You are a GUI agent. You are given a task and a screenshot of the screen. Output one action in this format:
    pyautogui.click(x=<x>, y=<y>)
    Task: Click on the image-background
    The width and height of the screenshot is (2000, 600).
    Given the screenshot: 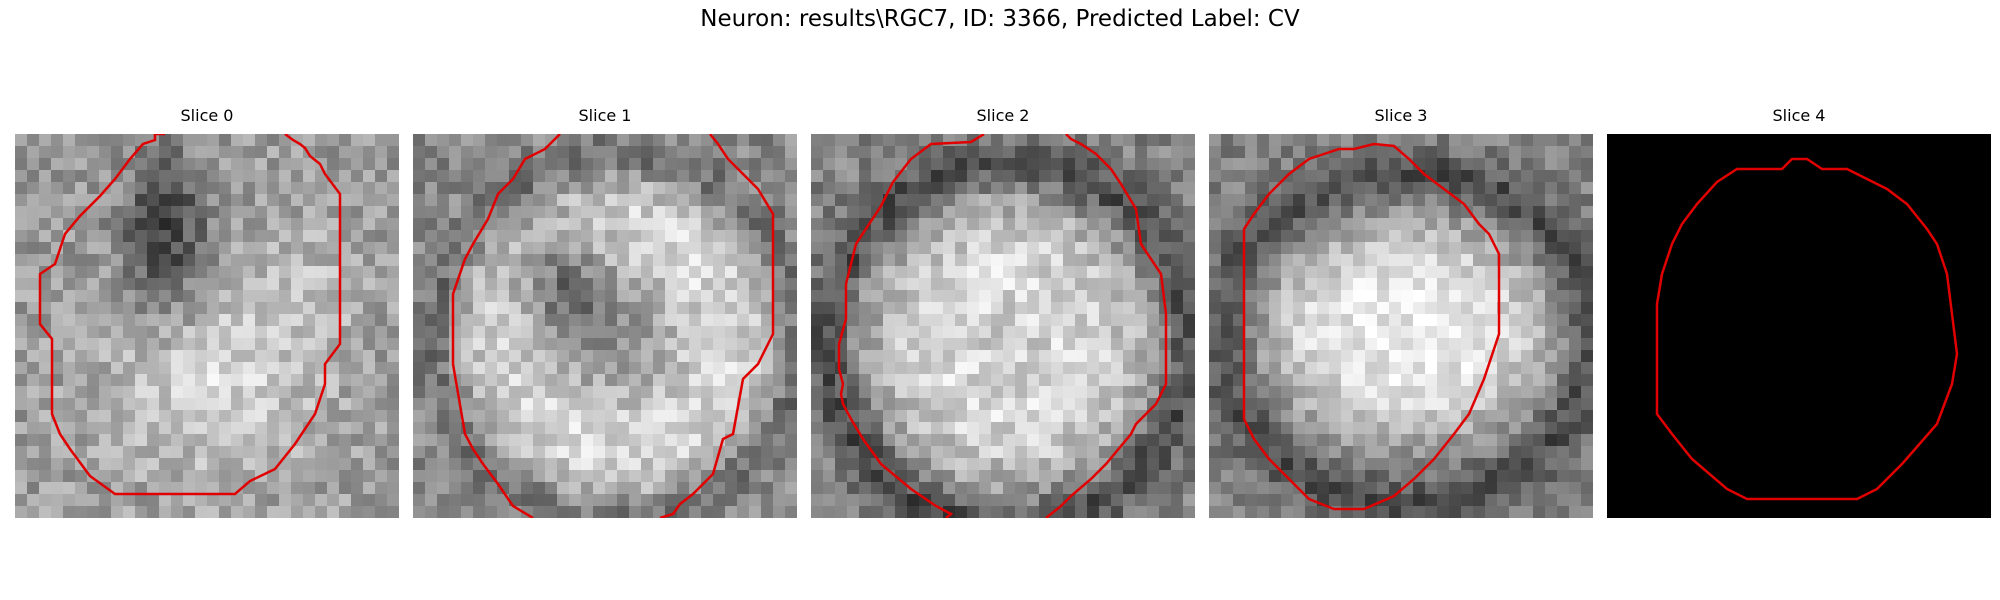 What is the action you would take?
    pyautogui.click(x=1799, y=326)
    